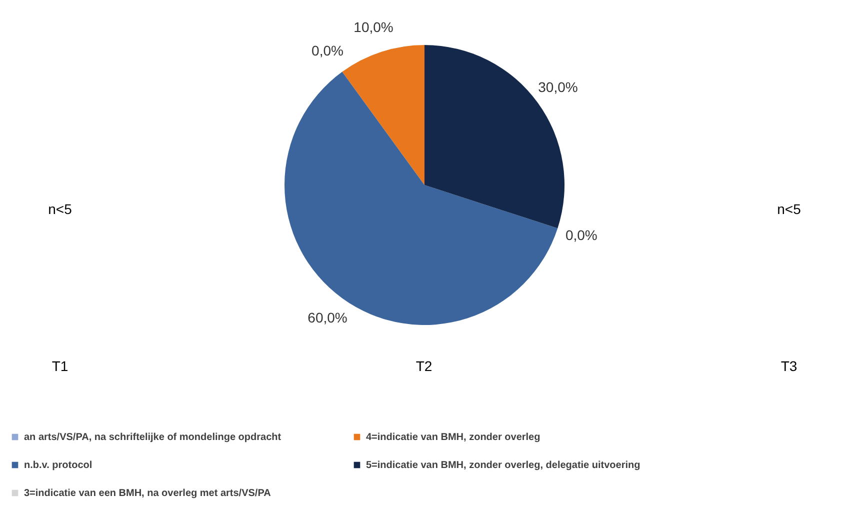 This screenshot has height=524, width=849. What do you see at coordinates (424, 366) in the screenshot?
I see `text: T2` at bounding box center [424, 366].